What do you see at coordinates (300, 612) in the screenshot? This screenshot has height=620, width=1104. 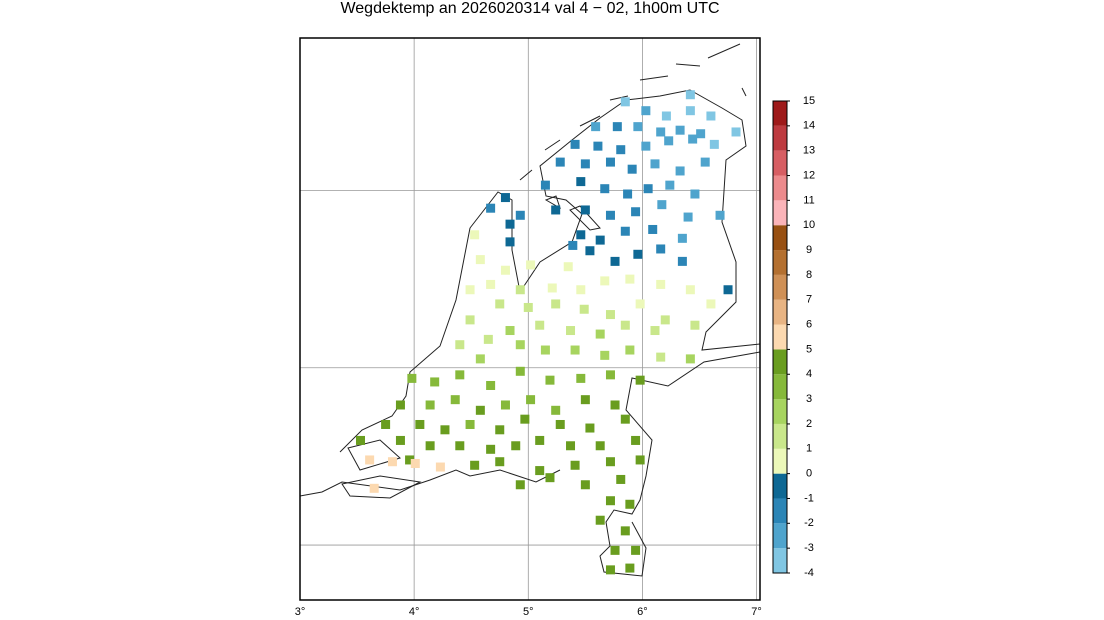 I see `x-tick-label: 3°` at bounding box center [300, 612].